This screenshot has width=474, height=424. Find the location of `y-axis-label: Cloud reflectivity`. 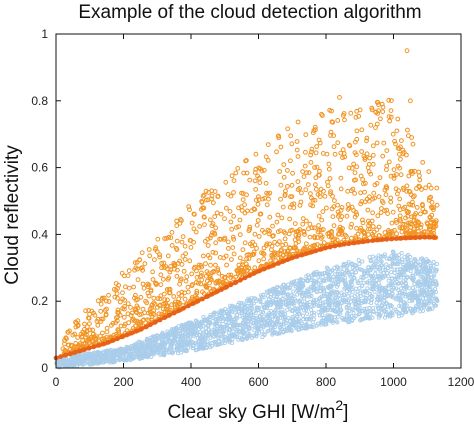

y-axis-label: Cloud reflectivity is located at coordinates (12, 215).